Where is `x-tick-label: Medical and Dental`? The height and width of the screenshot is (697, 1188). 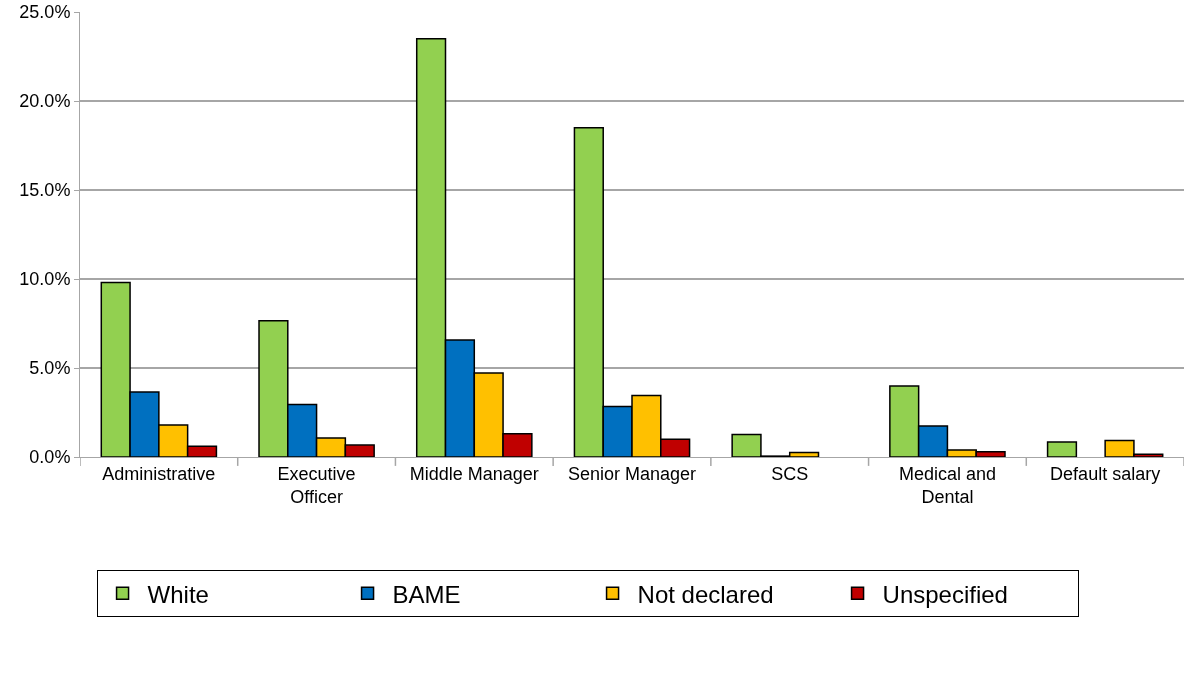 x-tick-label: Medical and Dental is located at coordinates (947, 485).